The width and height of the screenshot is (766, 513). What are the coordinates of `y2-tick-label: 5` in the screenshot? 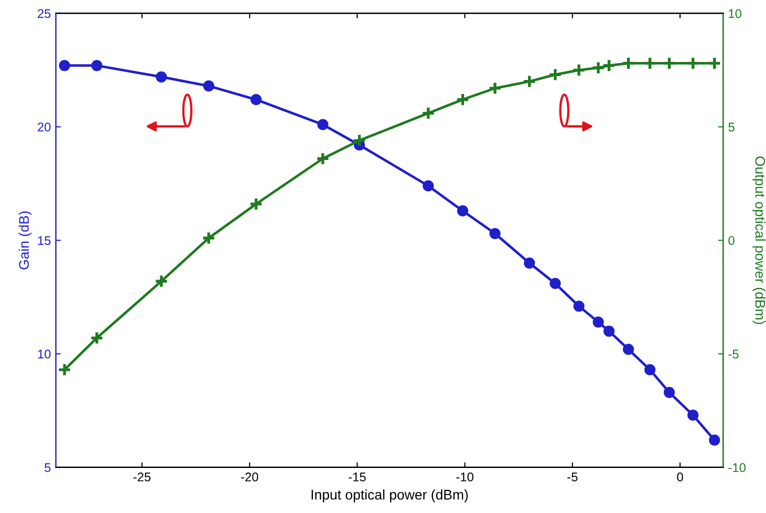 It's located at (731, 127).